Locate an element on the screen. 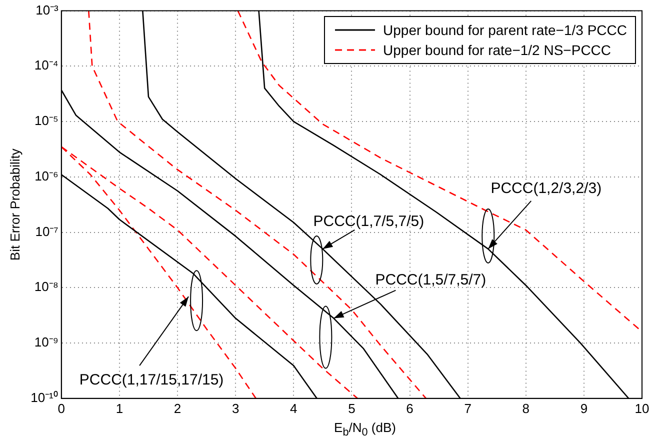  x-tick-label: 9 is located at coordinates (584, 408).